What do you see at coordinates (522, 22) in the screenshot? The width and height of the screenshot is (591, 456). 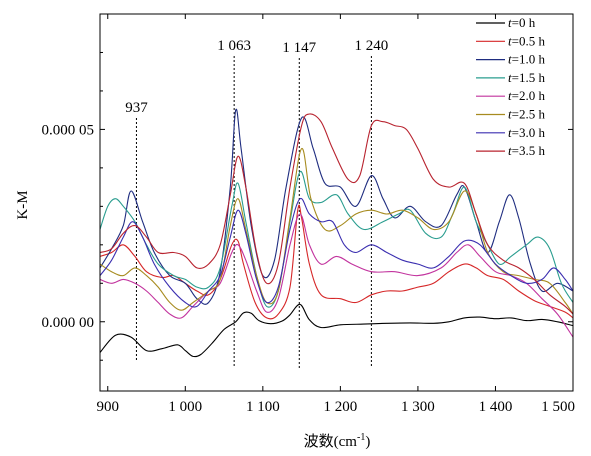 I see `legend-label-0: t=0 h` at bounding box center [522, 22].